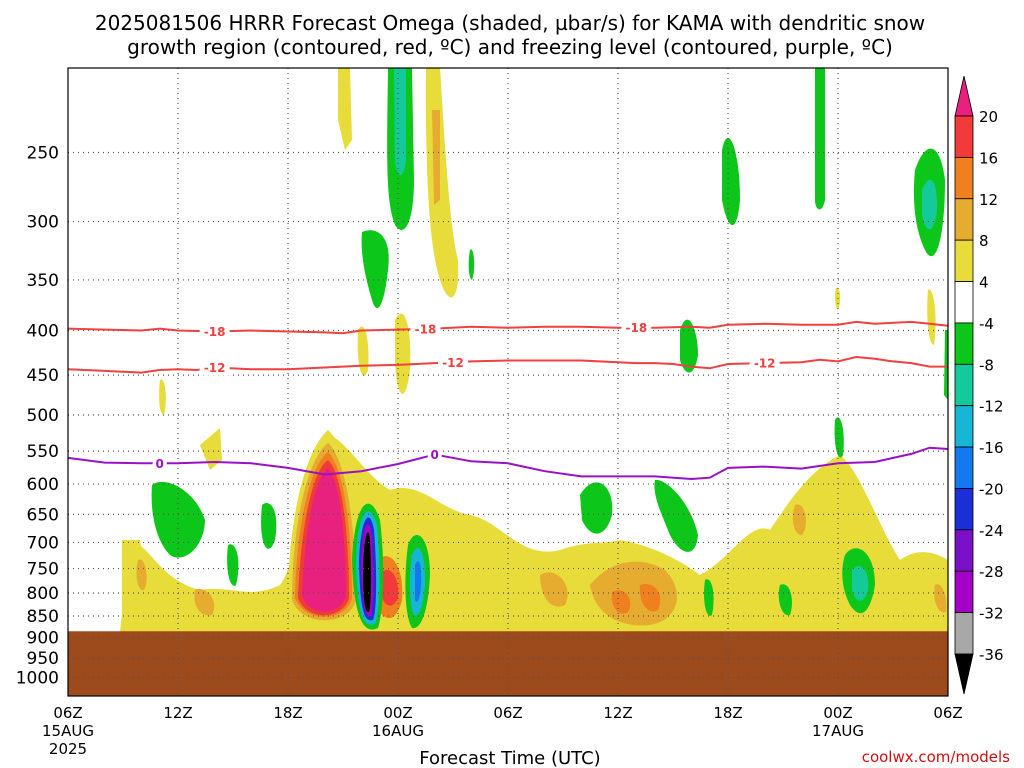  Describe the element at coordinates (398, 731) in the screenshot. I see `x-tick-date: 16AUG` at that location.